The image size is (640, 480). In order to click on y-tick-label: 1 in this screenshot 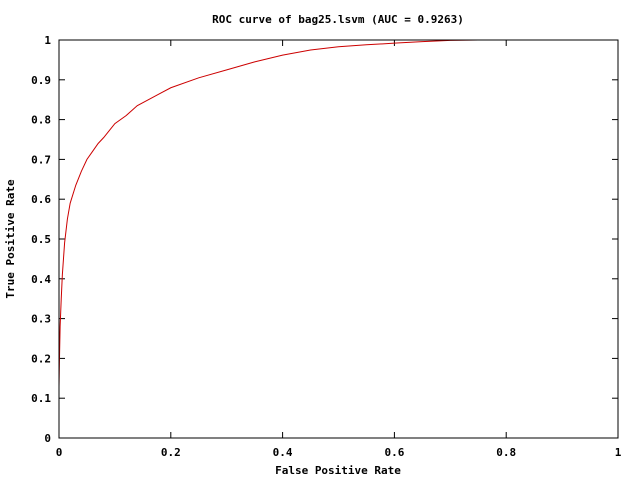, I will do `click(47, 40)`.